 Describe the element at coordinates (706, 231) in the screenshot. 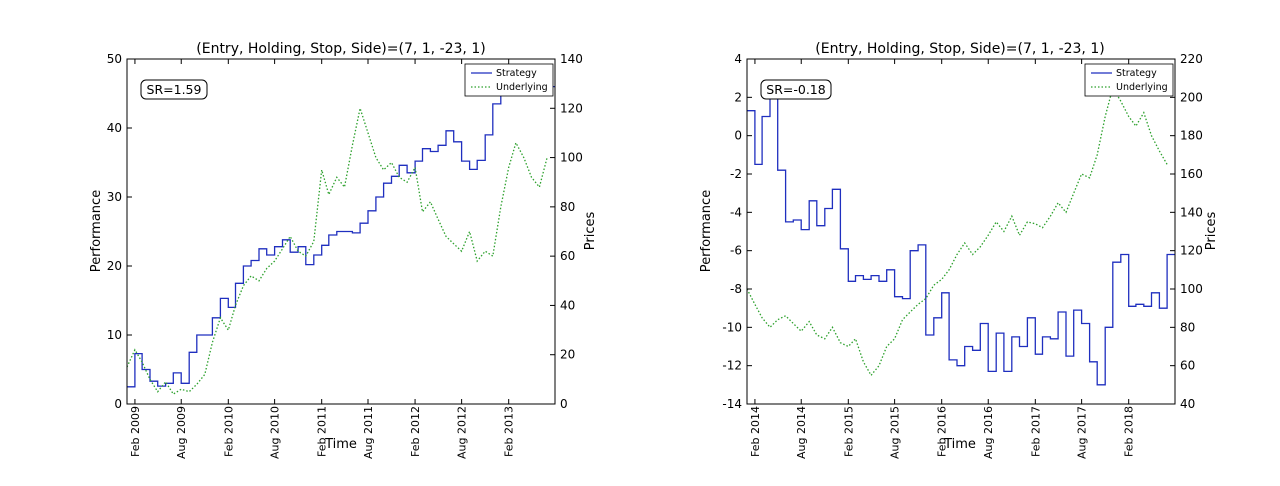

I see `chart-right-ylabel: Performance` at that location.